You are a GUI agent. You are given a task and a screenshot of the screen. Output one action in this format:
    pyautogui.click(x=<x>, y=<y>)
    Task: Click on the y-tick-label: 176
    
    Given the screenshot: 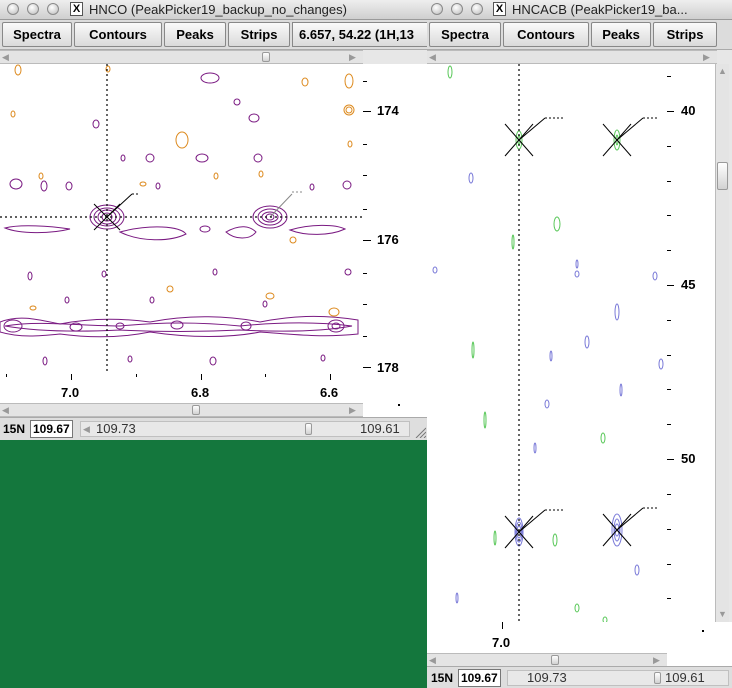 What is the action you would take?
    pyautogui.click(x=388, y=239)
    